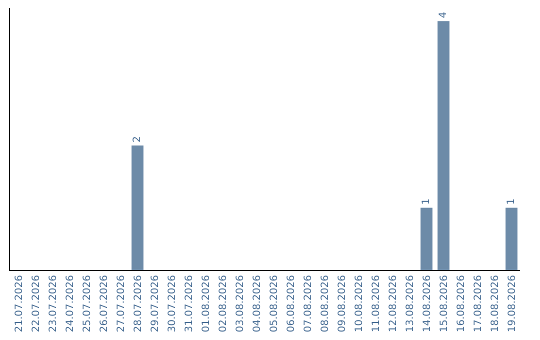  What do you see at coordinates (308, 303) in the screenshot?
I see `x-tick-label: 07.08.2026` at bounding box center [308, 303].